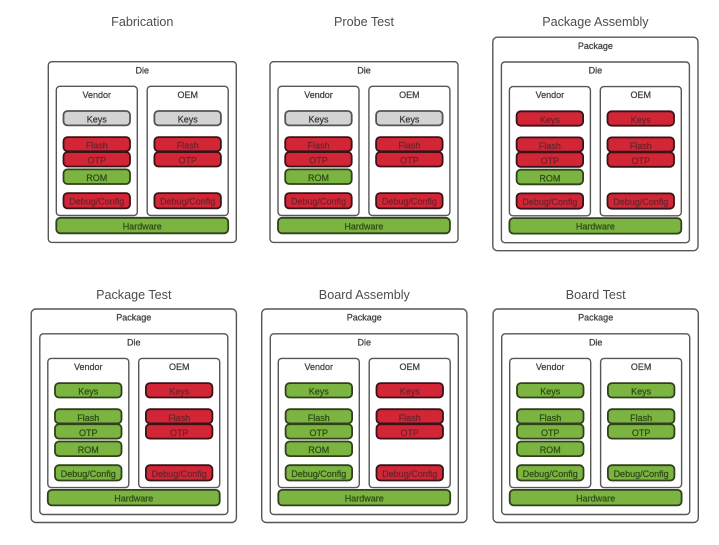 The height and width of the screenshot is (545, 719). I want to click on svg-text: Board Assembly, so click(365, 295).